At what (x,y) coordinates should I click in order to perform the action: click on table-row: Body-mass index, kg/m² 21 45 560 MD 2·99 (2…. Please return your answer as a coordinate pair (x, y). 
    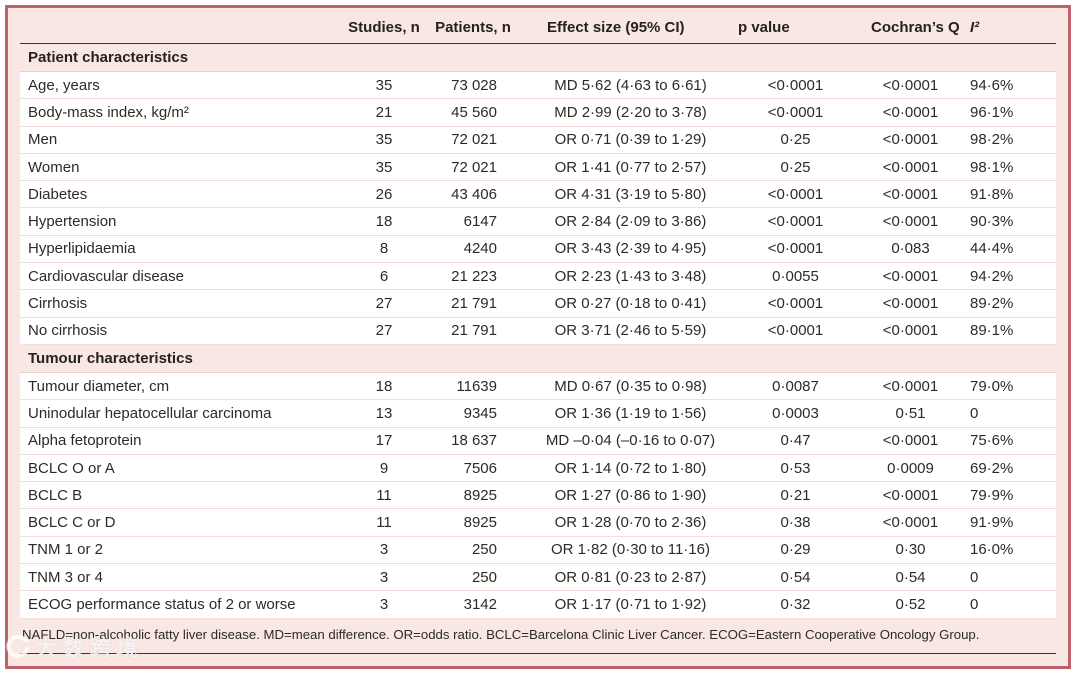
    Looking at the image, I should click on (538, 113).